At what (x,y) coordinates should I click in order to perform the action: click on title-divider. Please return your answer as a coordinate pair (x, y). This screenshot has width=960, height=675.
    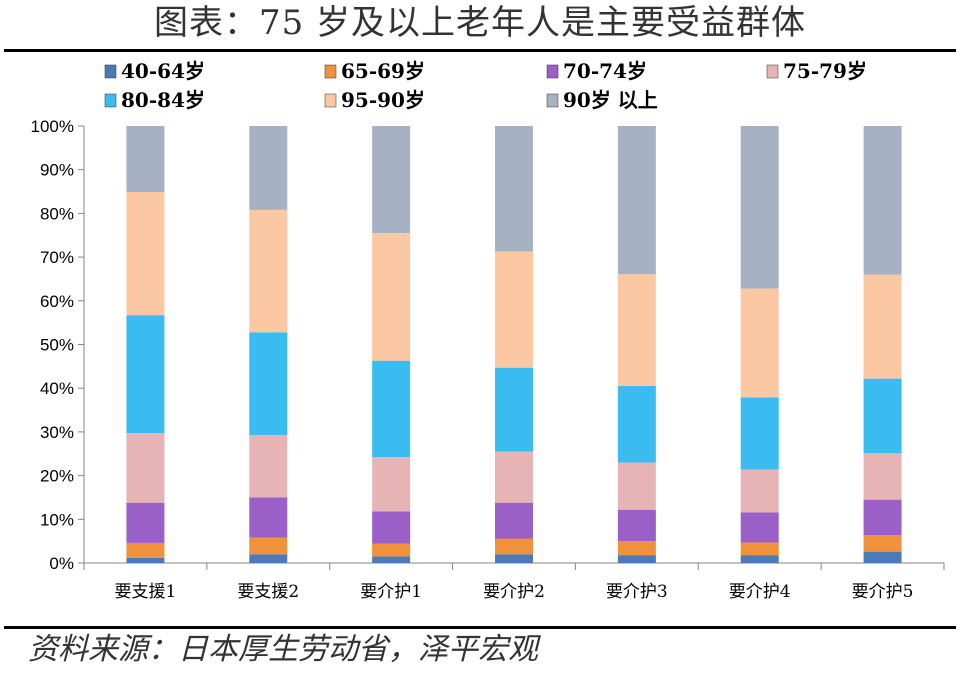
    Looking at the image, I should click on (480, 50).